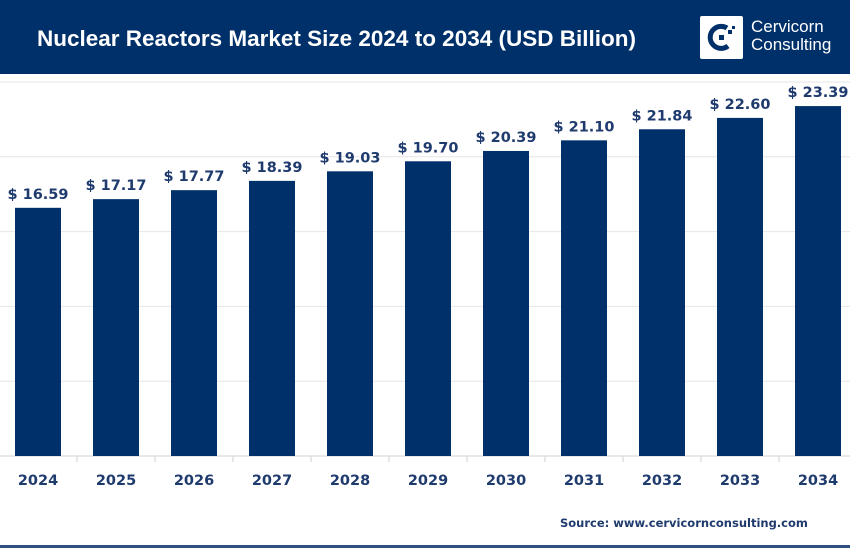  What do you see at coordinates (662, 481) in the screenshot?
I see `x-tick-2032: 2032` at bounding box center [662, 481].